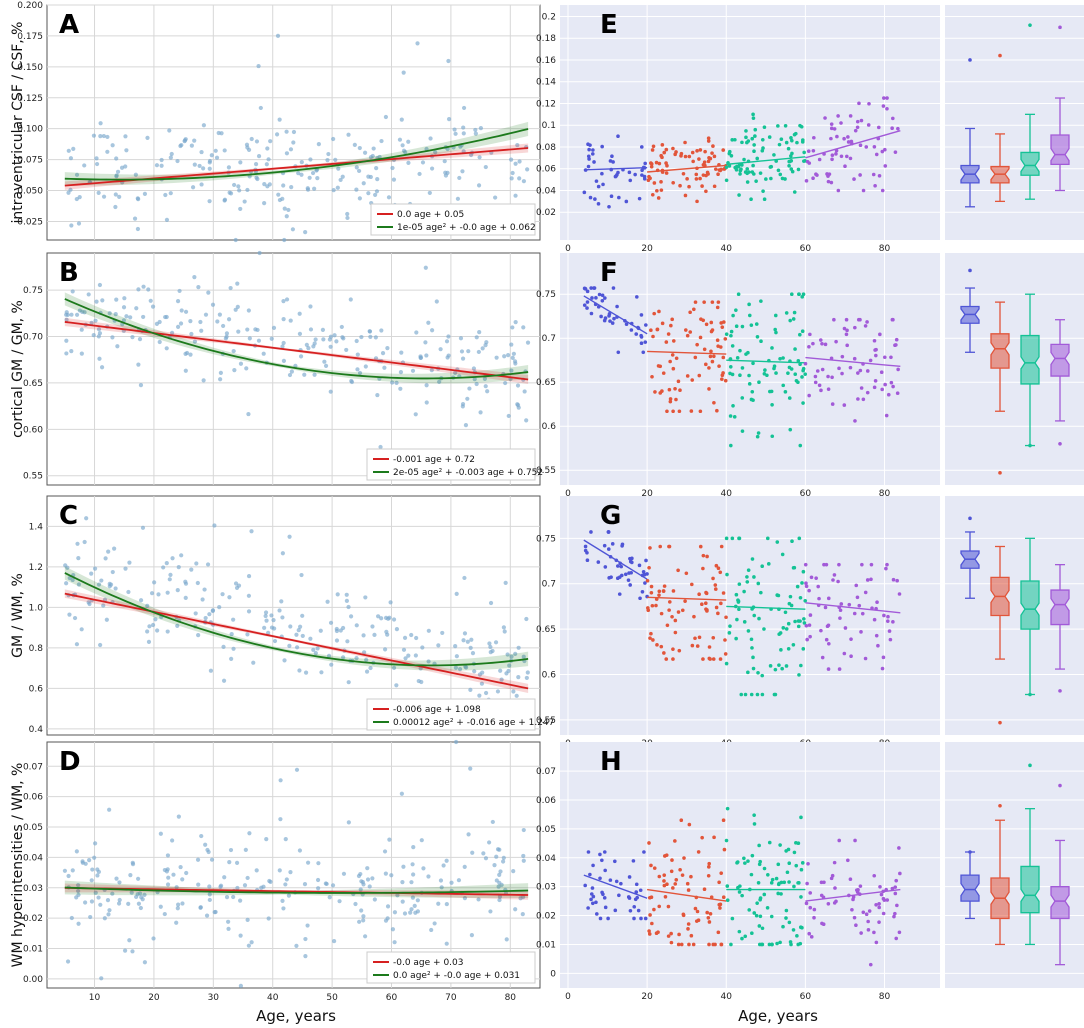 The image size is (1084, 1028). I want to click on x-tick-label: 80, so click(885, 997).